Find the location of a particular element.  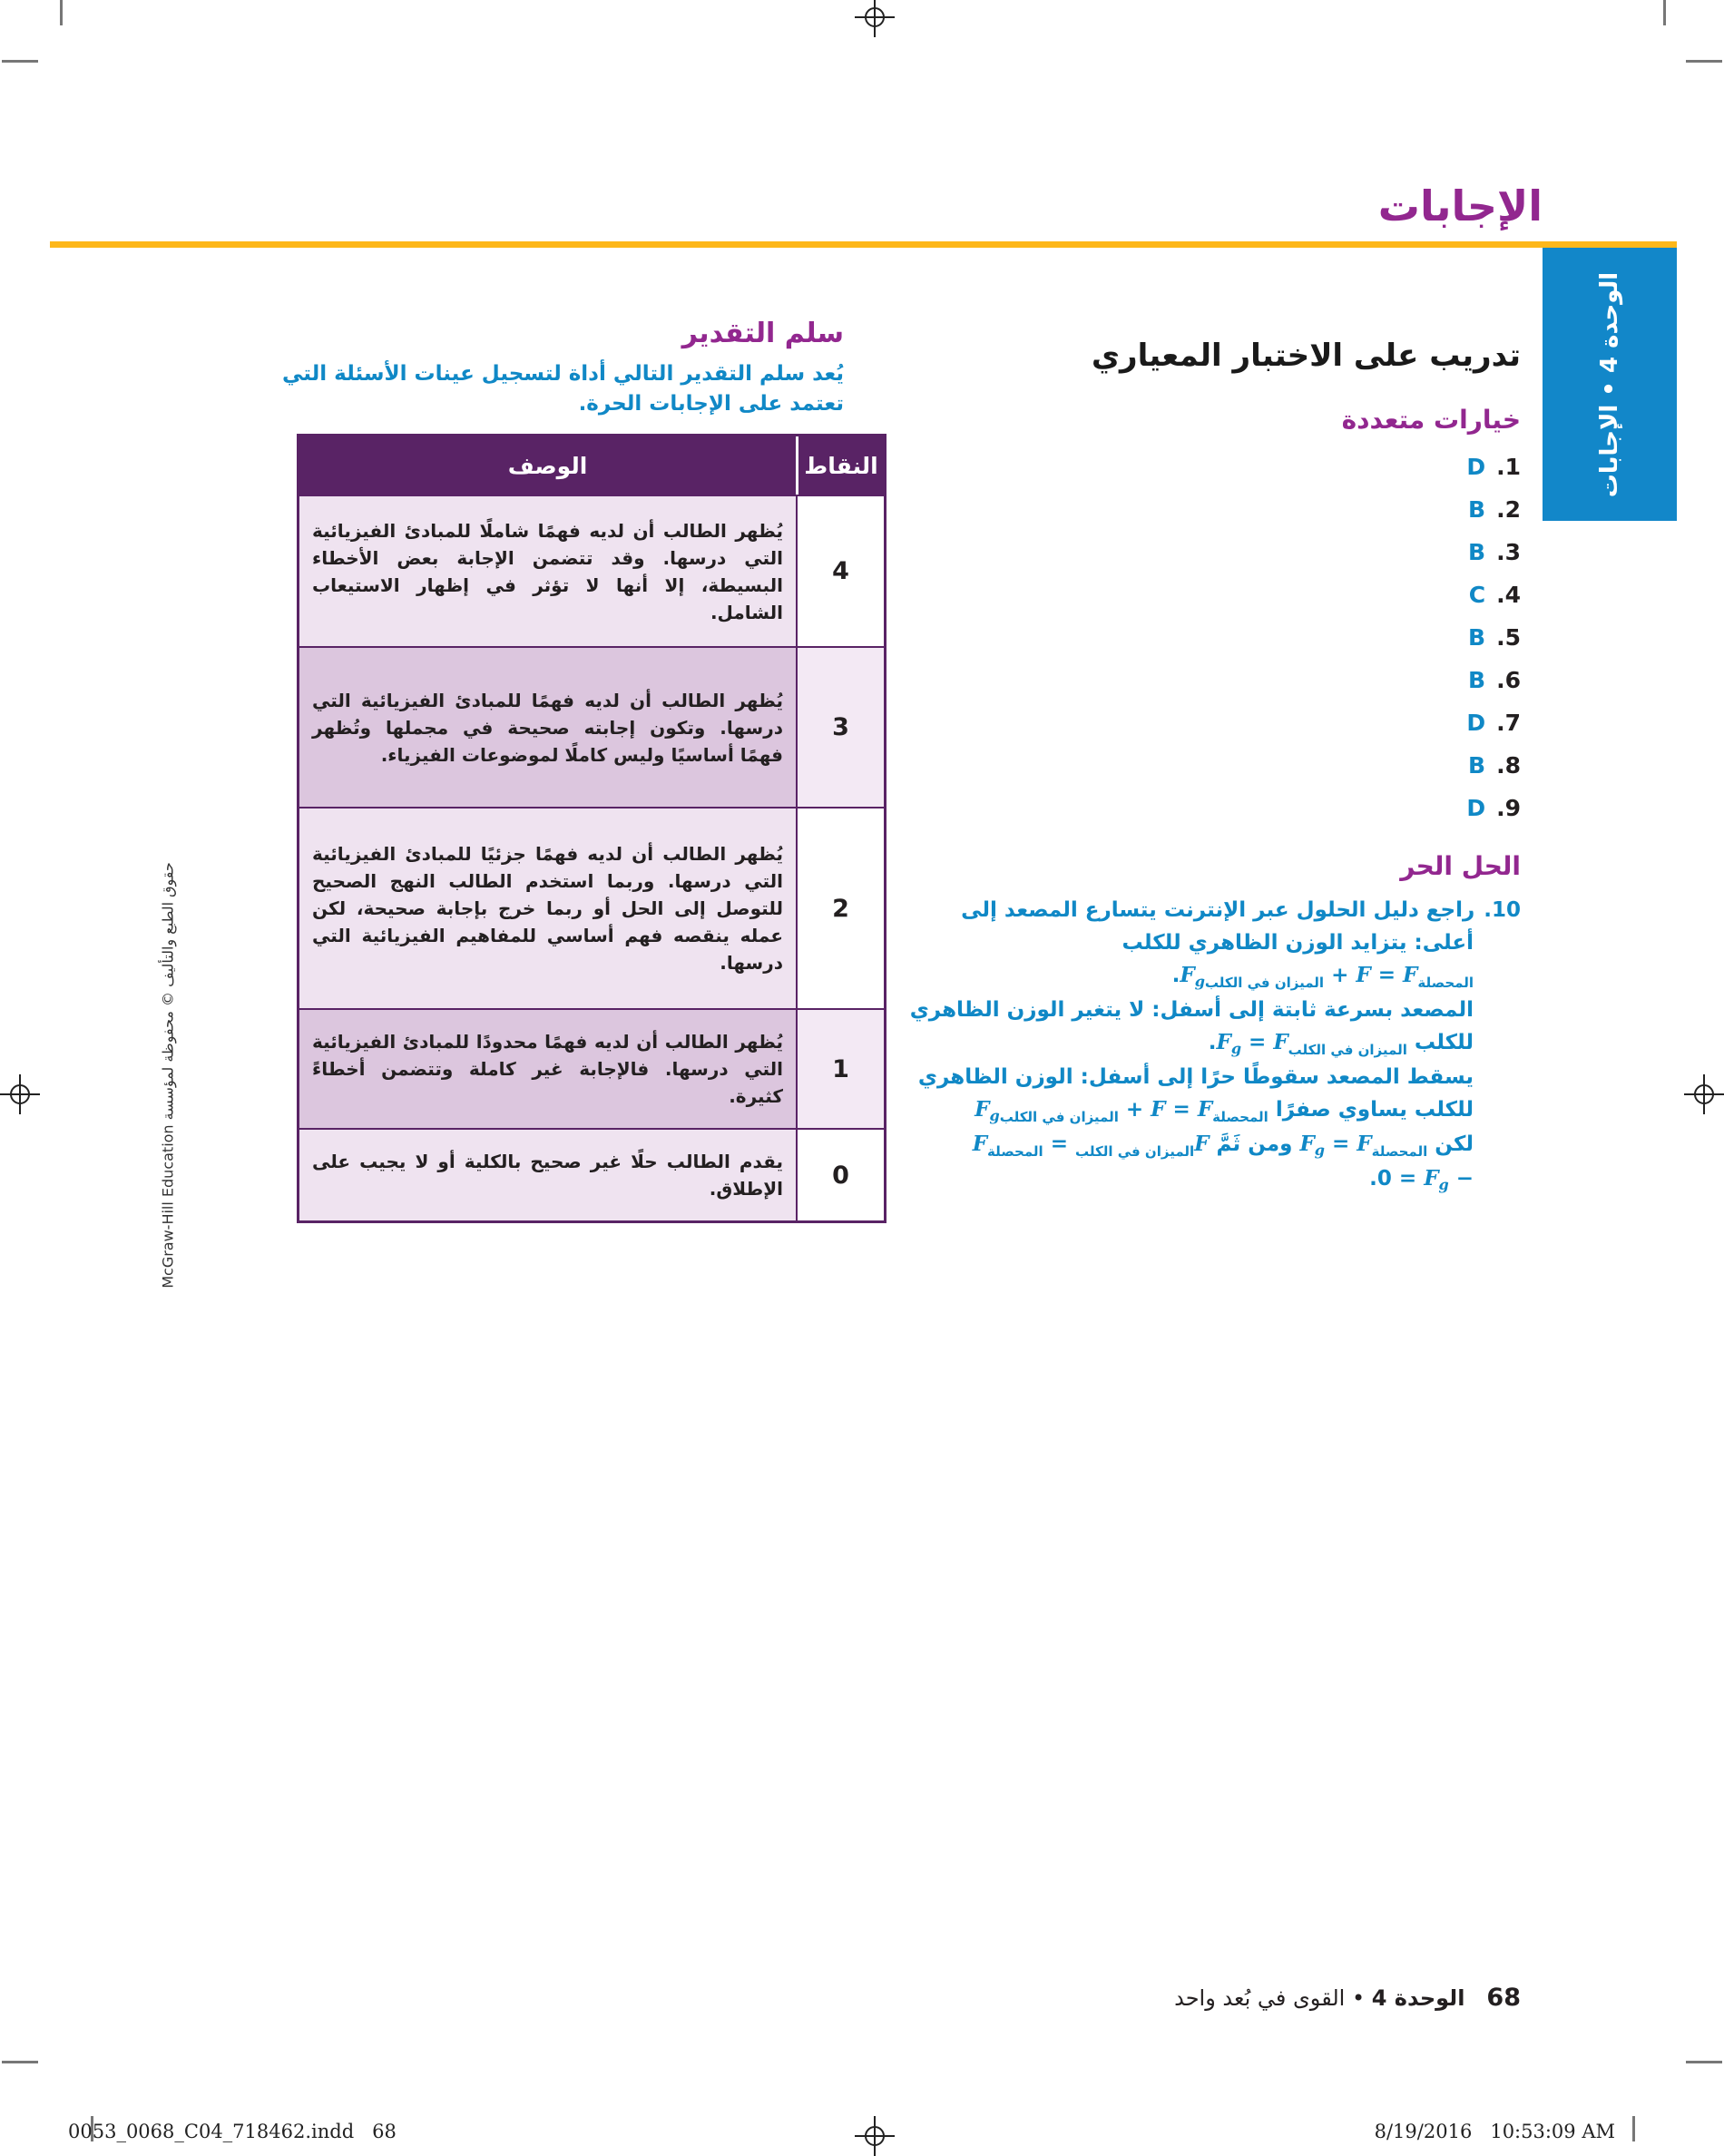

answer-number: 3. is located at coordinates (1508, 552).